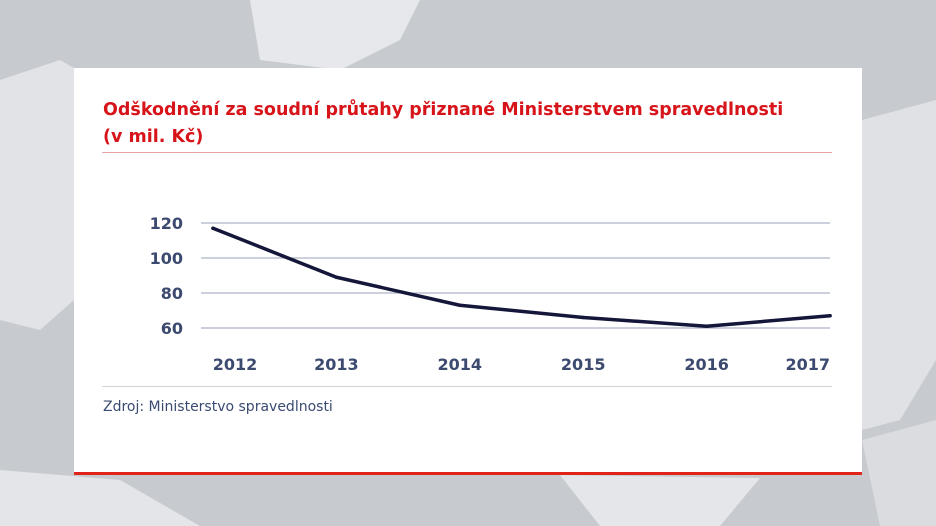  Describe the element at coordinates (460, 364) in the screenshot. I see `x-tick-label: 2014` at that location.